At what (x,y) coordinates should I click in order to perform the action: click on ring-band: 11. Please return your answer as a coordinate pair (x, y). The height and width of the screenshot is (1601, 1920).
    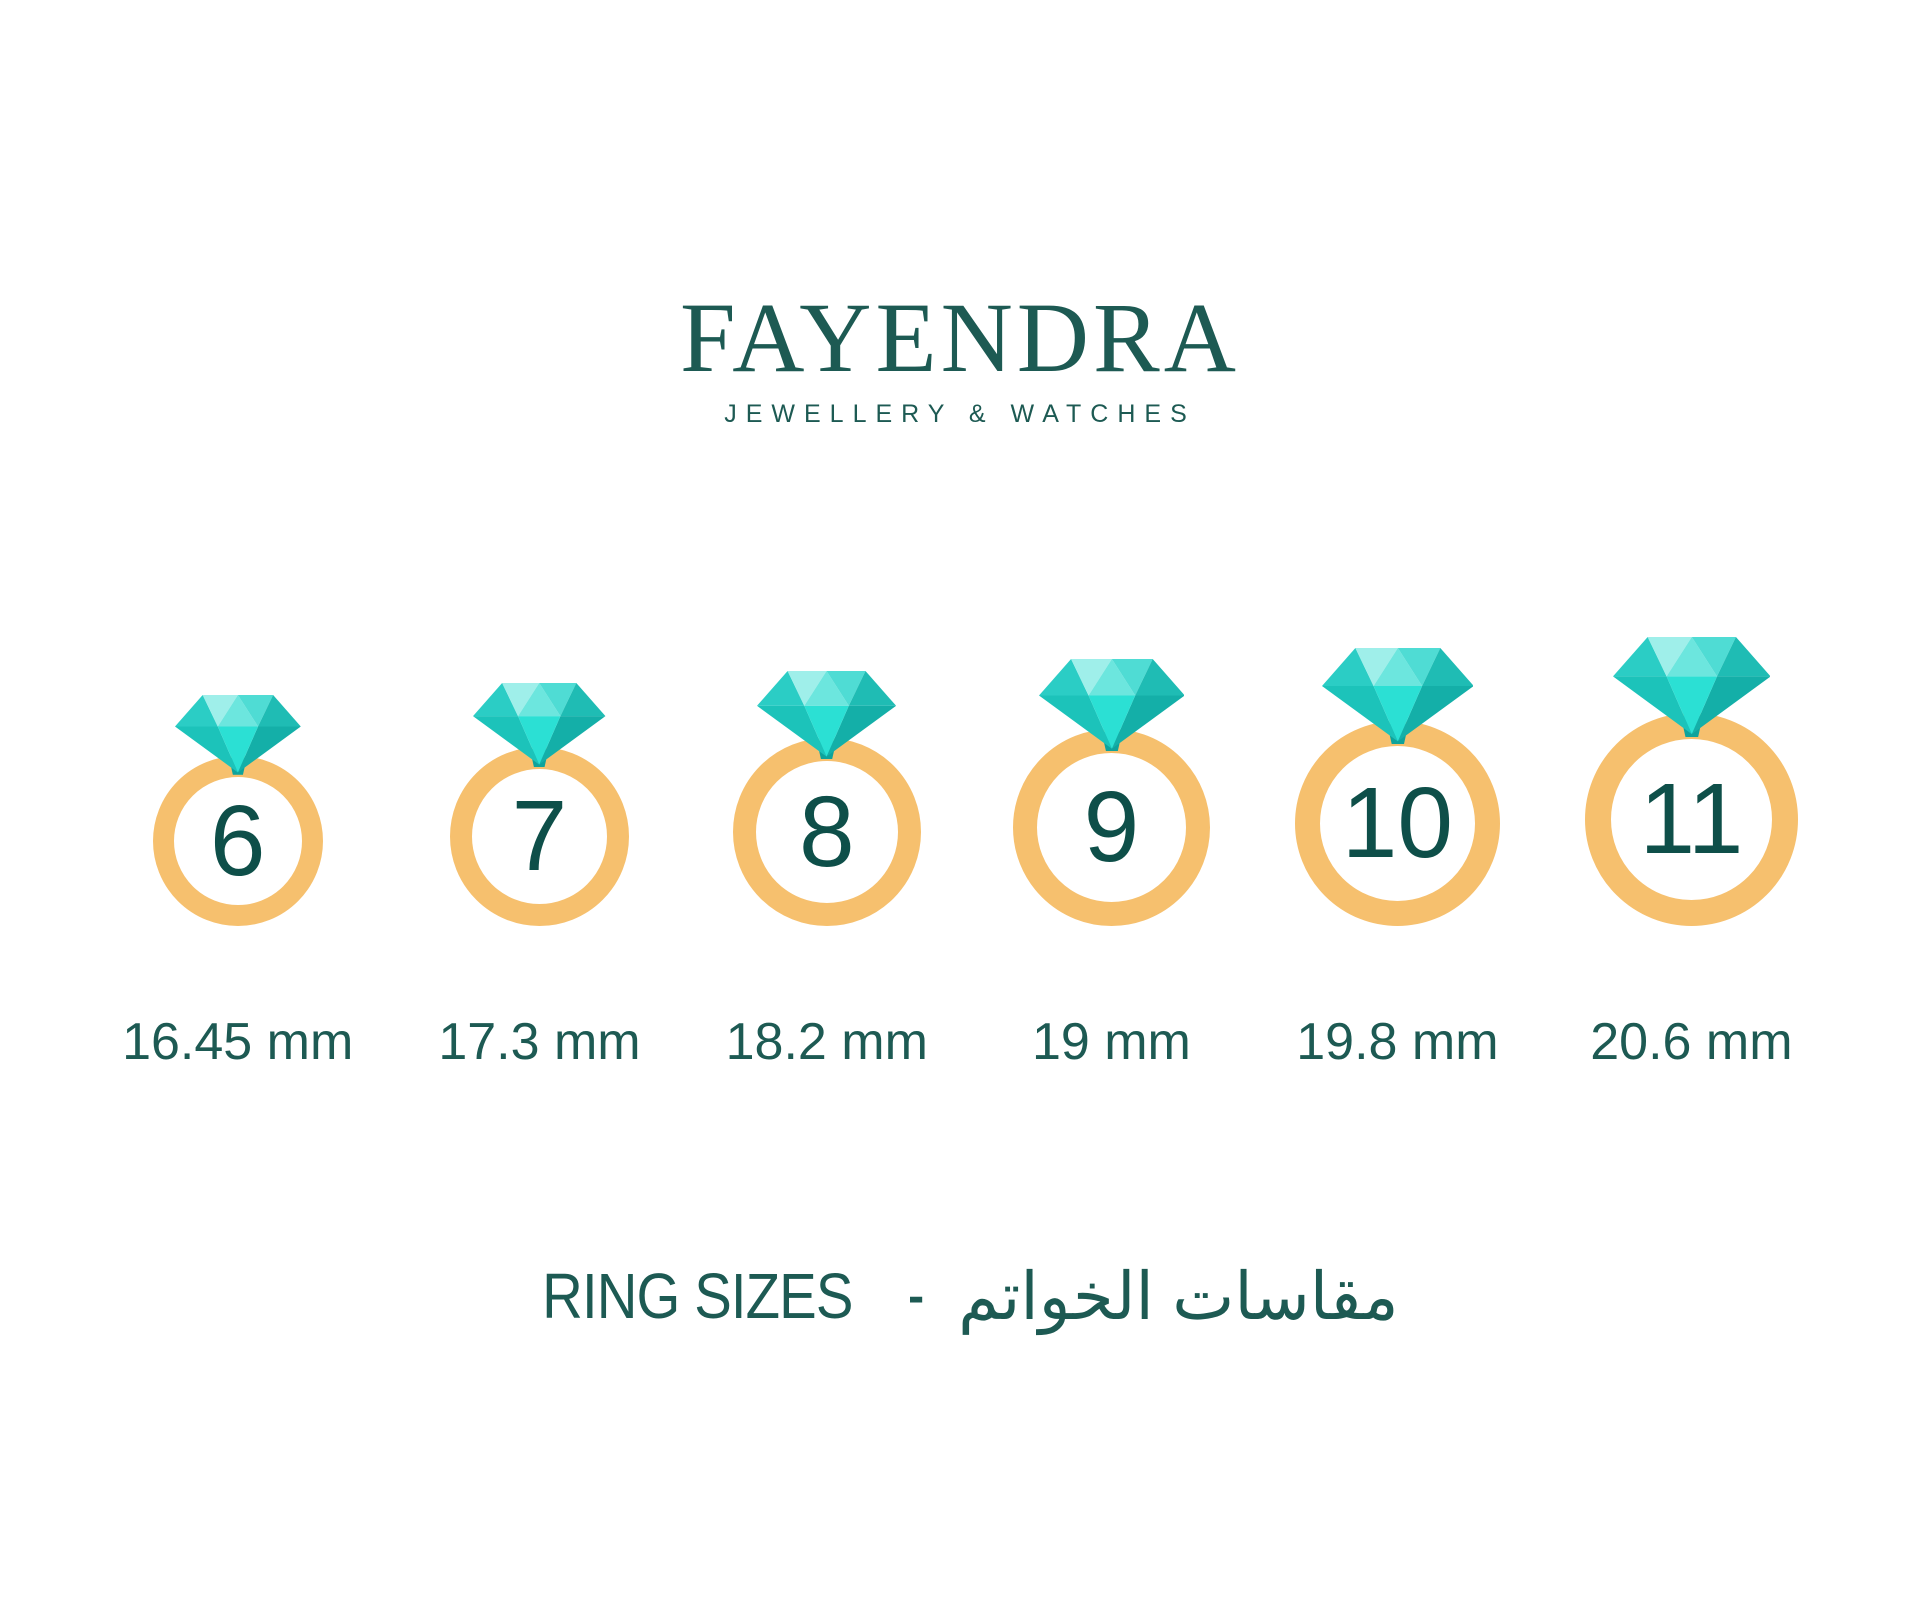
    Looking at the image, I should click on (1691, 819).